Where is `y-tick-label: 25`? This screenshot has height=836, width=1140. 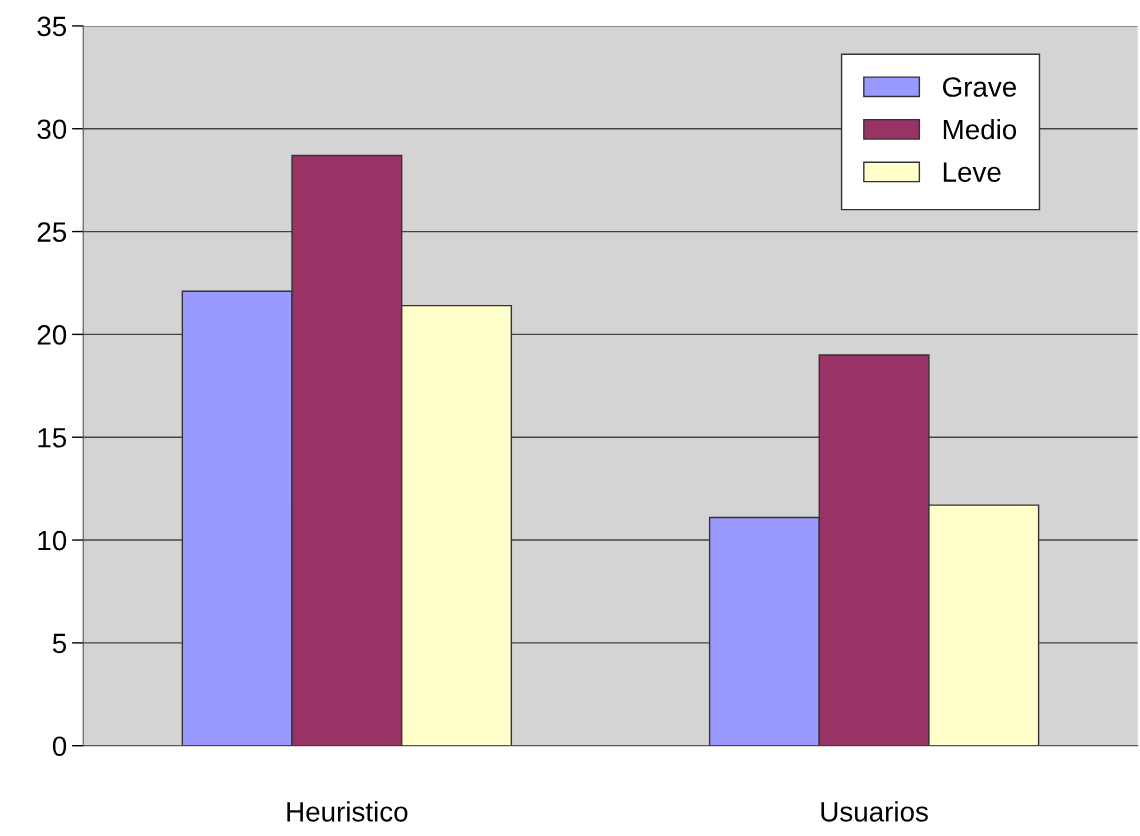
y-tick-label: 25 is located at coordinates (52, 232).